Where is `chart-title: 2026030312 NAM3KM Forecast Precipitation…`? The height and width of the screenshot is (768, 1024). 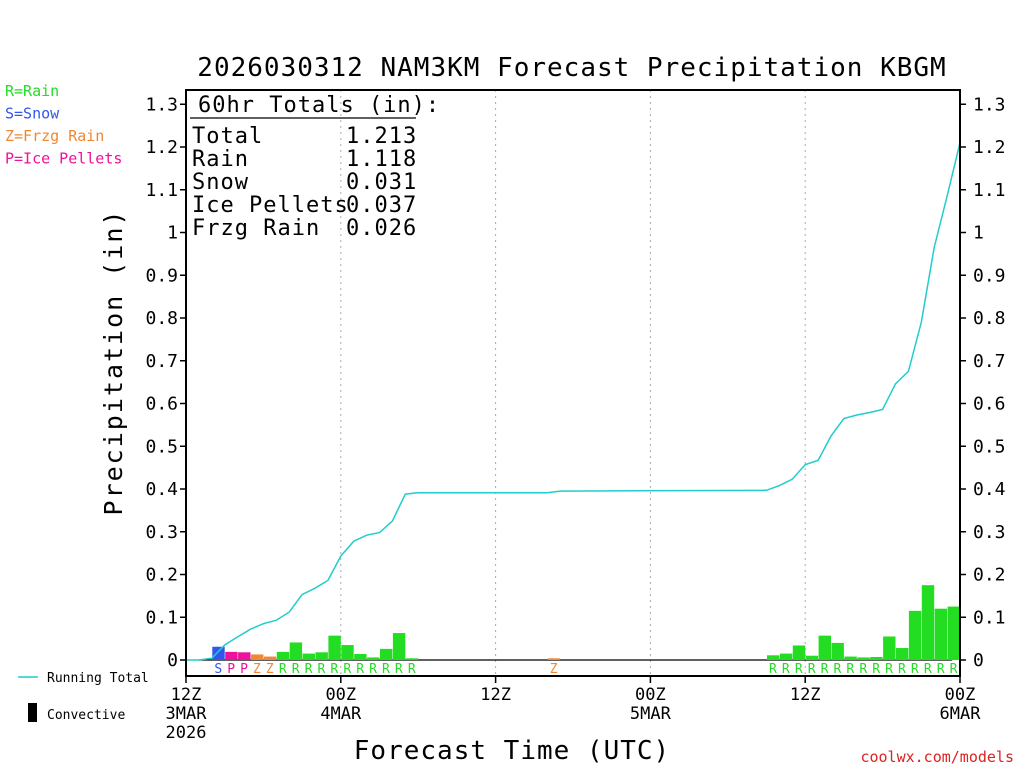
chart-title: 2026030312 NAM3KM Forecast Precipitation… is located at coordinates (571, 68).